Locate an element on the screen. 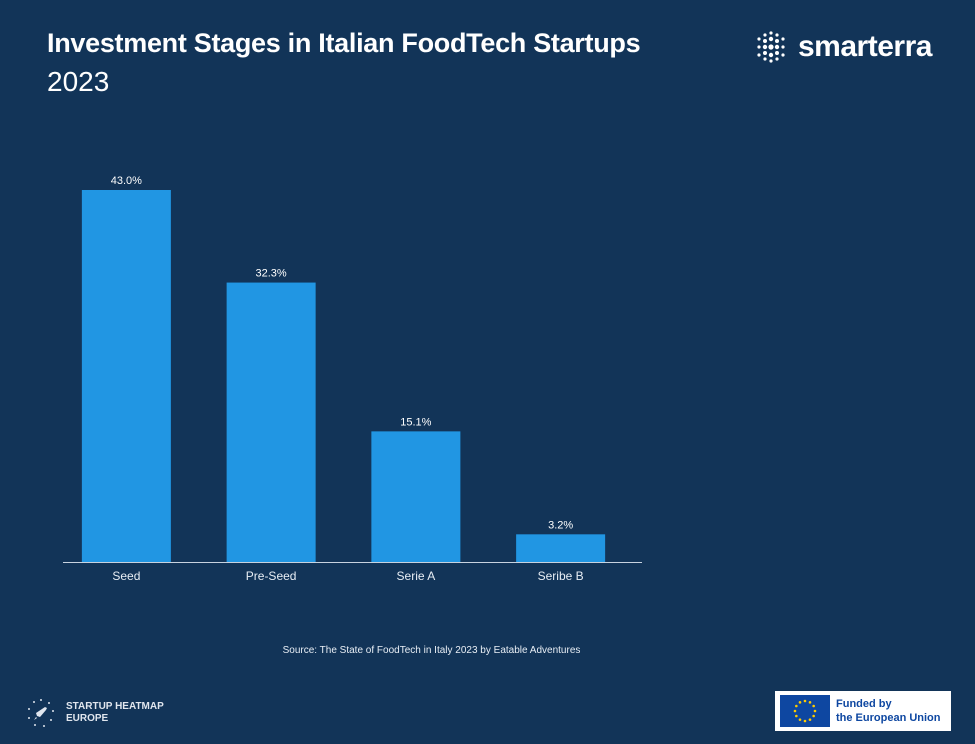  data-label: 32.3% is located at coordinates (271, 274).